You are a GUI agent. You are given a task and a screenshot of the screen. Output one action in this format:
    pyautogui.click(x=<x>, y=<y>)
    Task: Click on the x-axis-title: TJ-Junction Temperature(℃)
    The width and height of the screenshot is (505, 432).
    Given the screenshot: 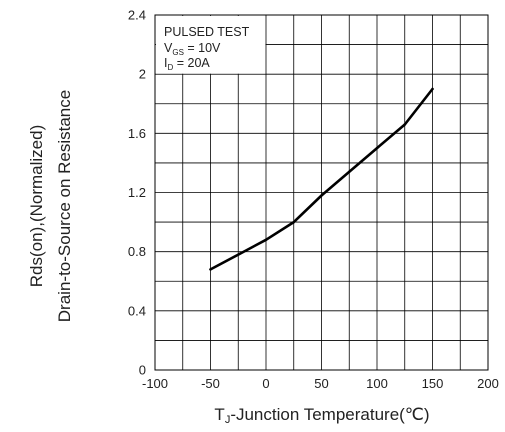 What is the action you would take?
    pyautogui.click(x=321, y=415)
    